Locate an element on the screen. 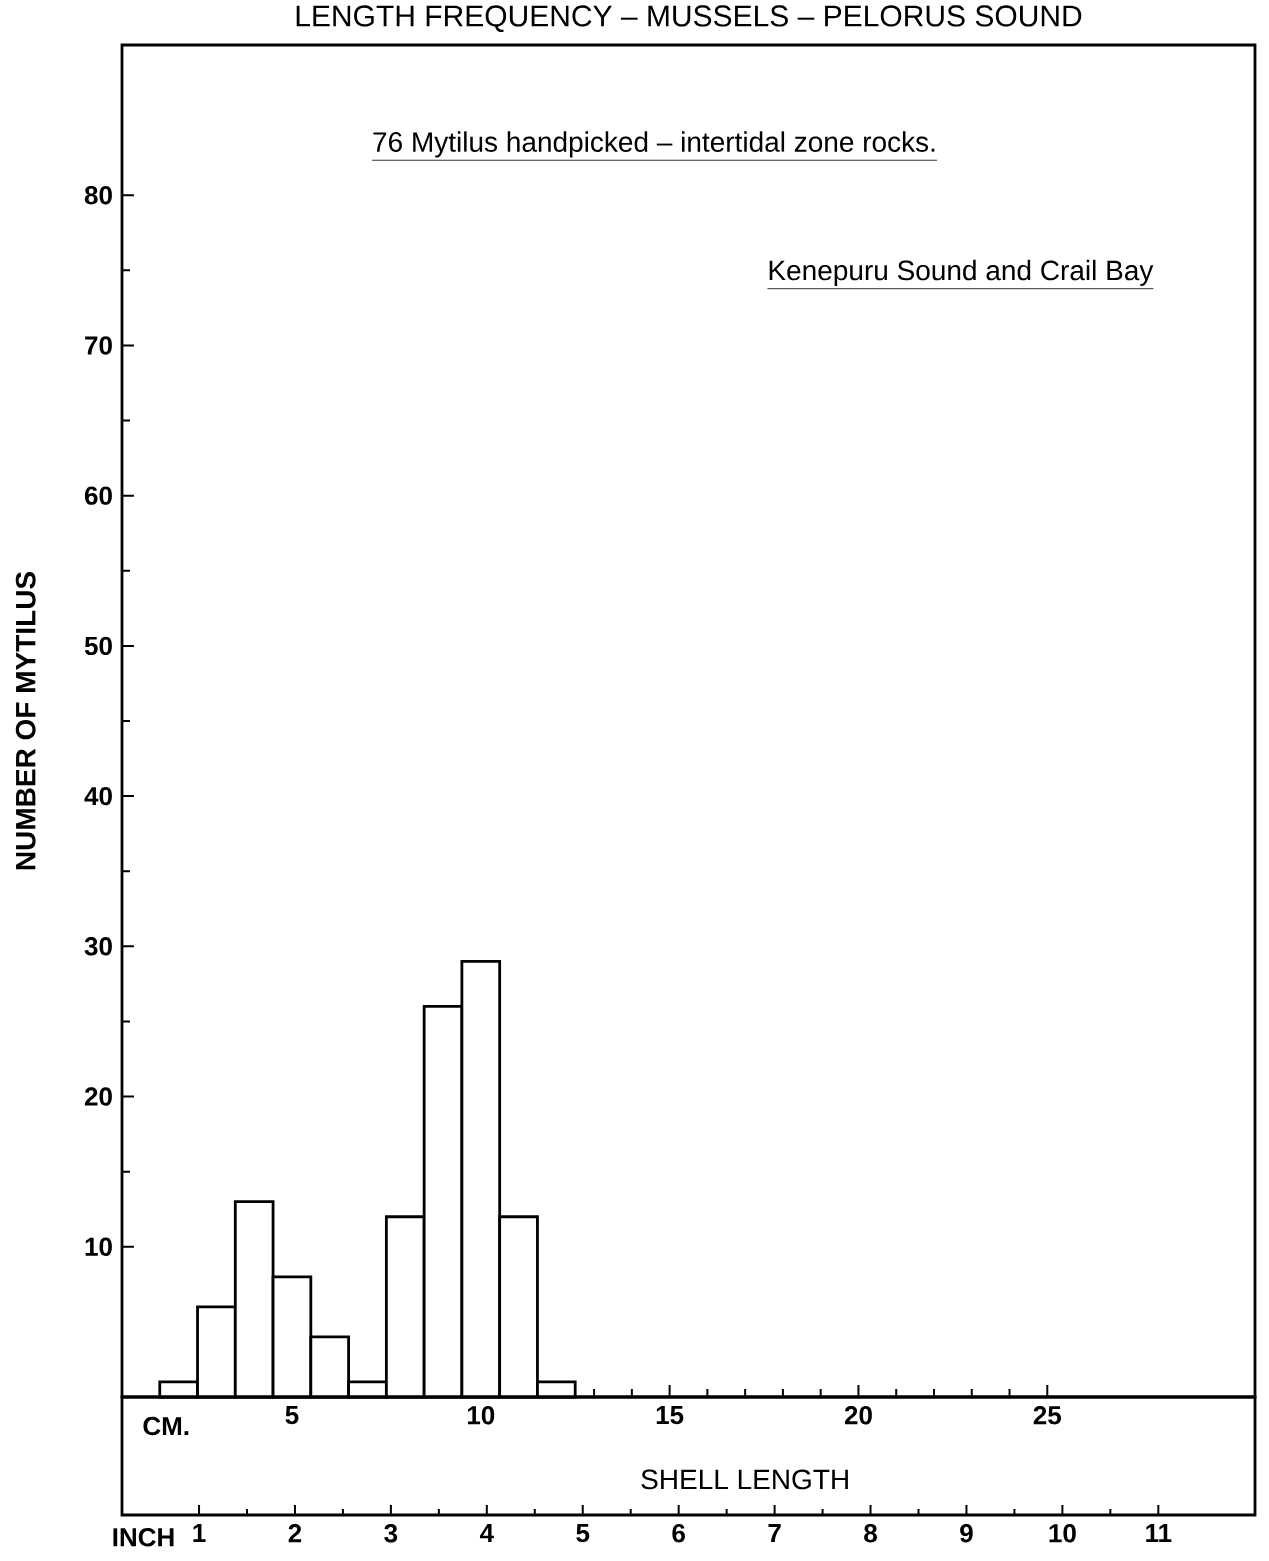 The image size is (1269, 1561). x2-tick-label: 5 is located at coordinates (583, 1533).